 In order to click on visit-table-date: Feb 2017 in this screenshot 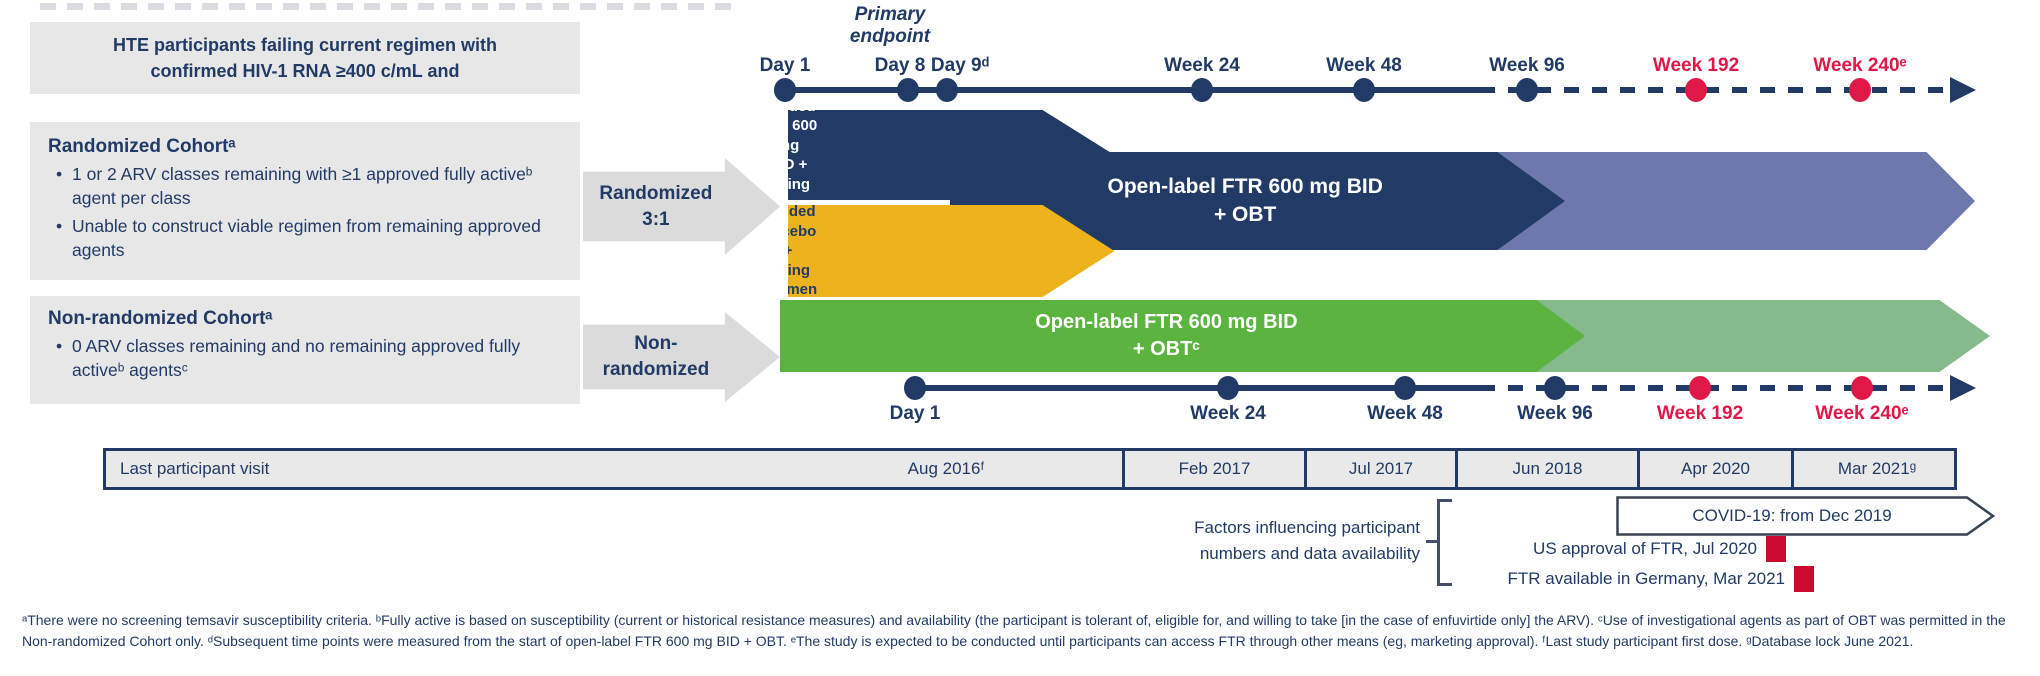, I will do `click(1213, 469)`.